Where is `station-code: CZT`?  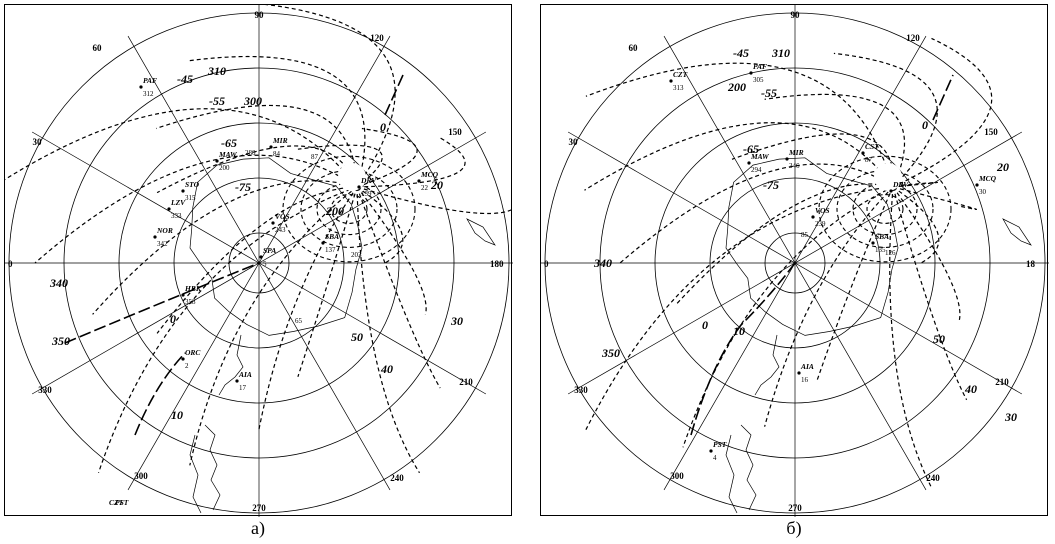 station-code: CZT is located at coordinates (116, 502).